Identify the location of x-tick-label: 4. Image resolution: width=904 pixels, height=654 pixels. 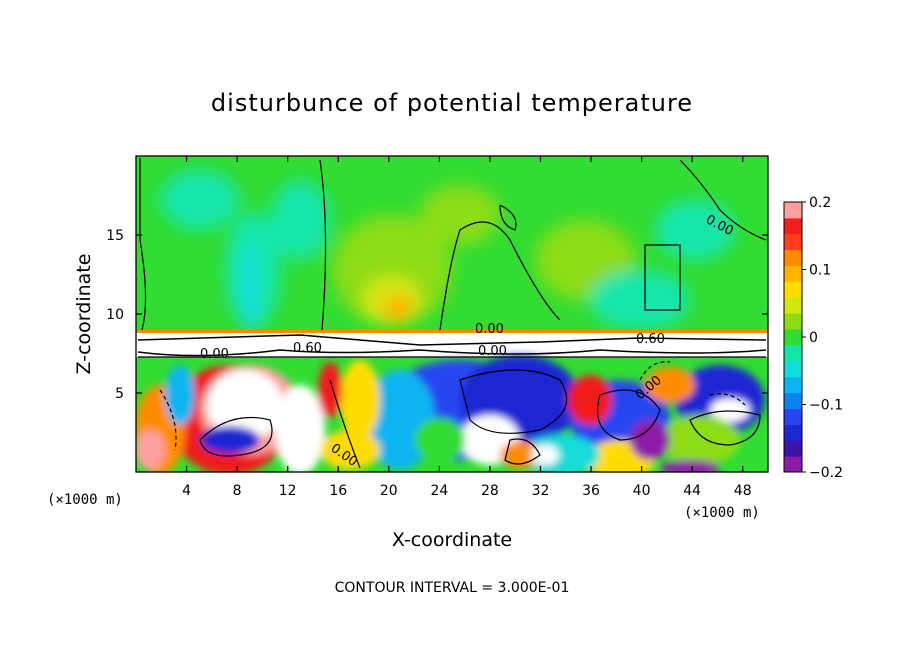
(186, 491).